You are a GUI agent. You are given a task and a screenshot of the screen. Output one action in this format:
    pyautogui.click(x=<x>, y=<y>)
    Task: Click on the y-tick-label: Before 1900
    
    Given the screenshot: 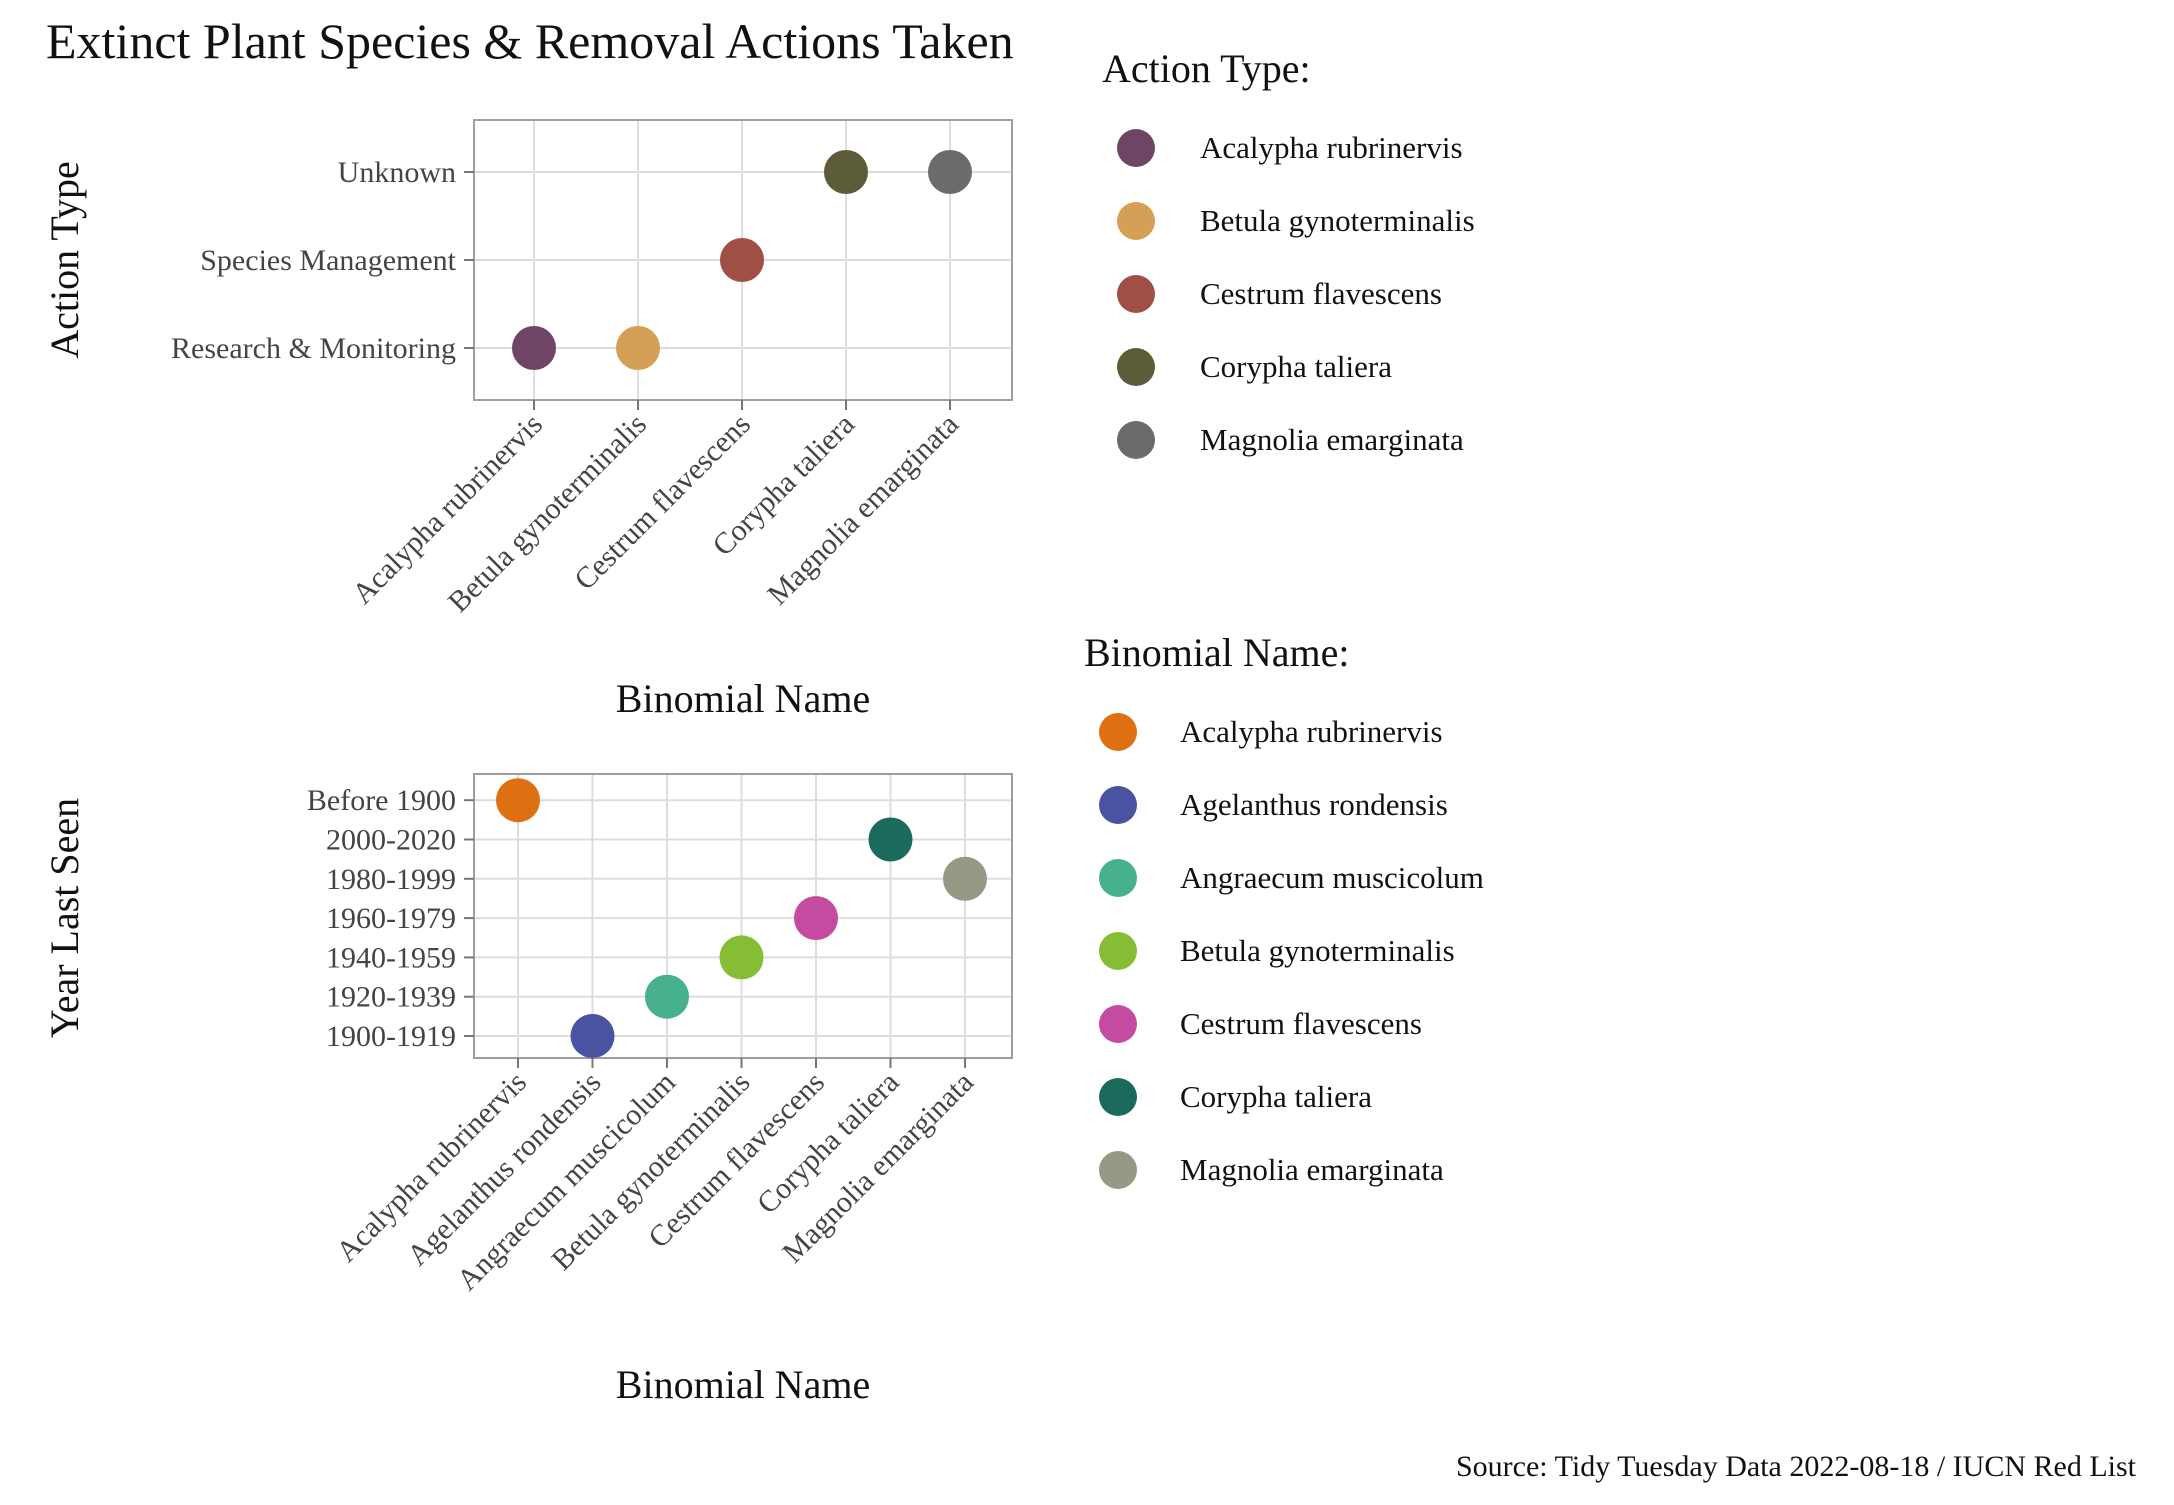 What is the action you would take?
    pyautogui.click(x=381, y=800)
    